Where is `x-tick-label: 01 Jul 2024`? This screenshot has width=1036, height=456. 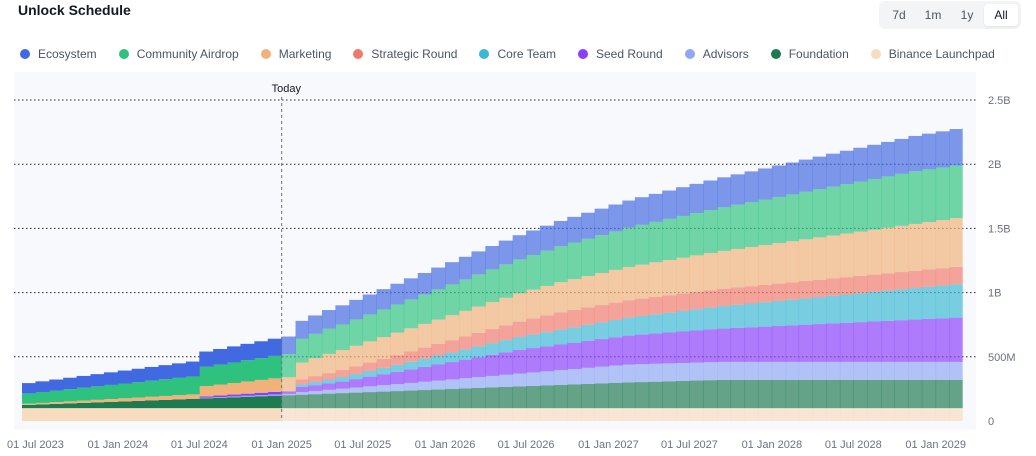 x-tick-label: 01 Jul 2024 is located at coordinates (199, 445).